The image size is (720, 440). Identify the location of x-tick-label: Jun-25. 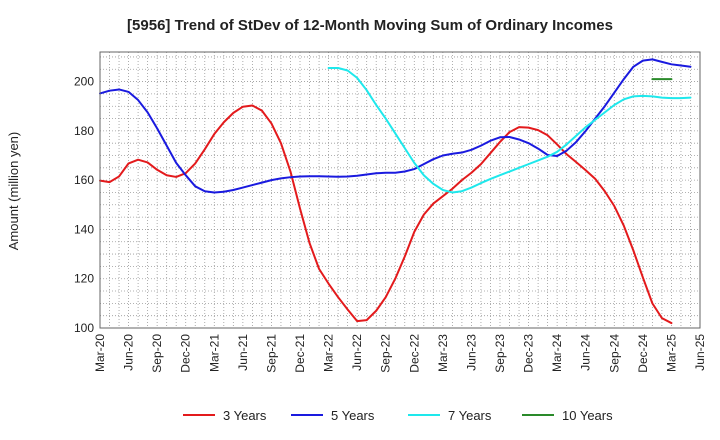
(700, 352).